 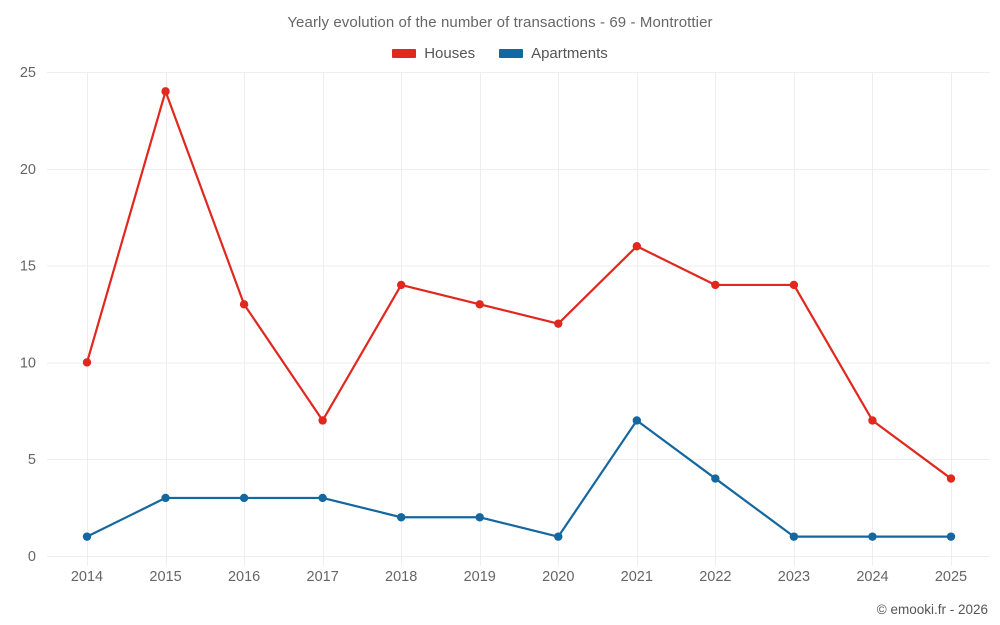 What do you see at coordinates (637, 246) in the screenshot?
I see `data-point-houses-2021` at bounding box center [637, 246].